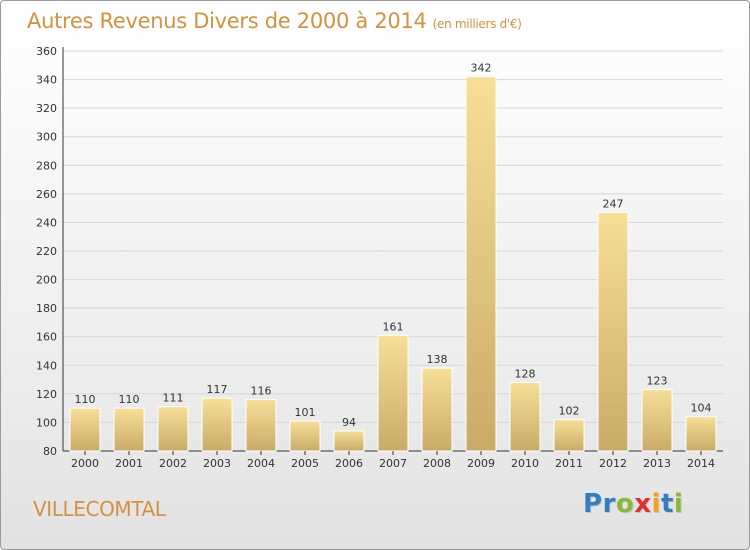 This screenshot has width=750, height=550. Describe the element at coordinates (349, 422) in the screenshot. I see `bar-value-label: 94` at that location.